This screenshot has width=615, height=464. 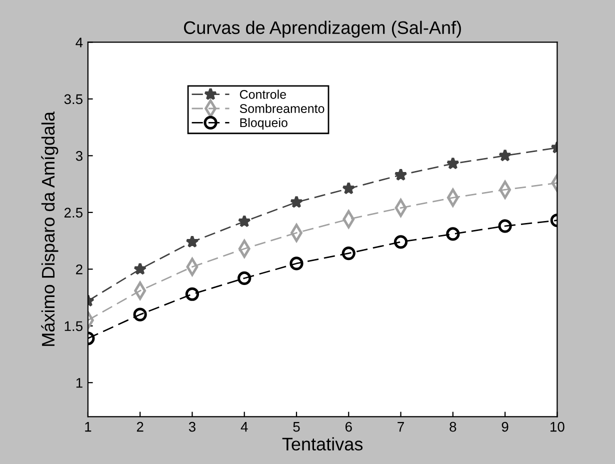 What do you see at coordinates (505, 427) in the screenshot?
I see `x-tick-label: 9` at bounding box center [505, 427].